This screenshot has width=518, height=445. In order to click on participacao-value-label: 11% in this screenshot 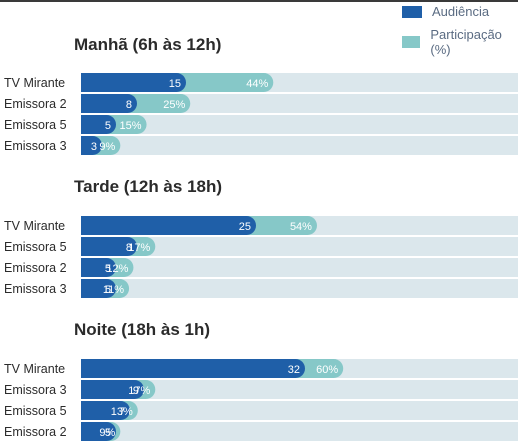, I will do `click(113, 290)`.